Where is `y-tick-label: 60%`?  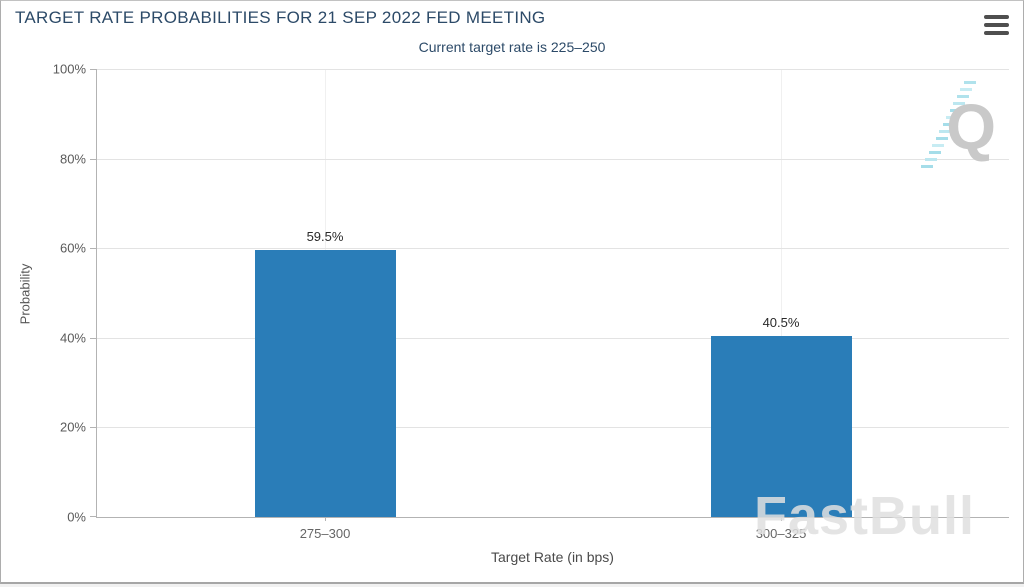
y-tick-label: 60% is located at coordinates (72, 248).